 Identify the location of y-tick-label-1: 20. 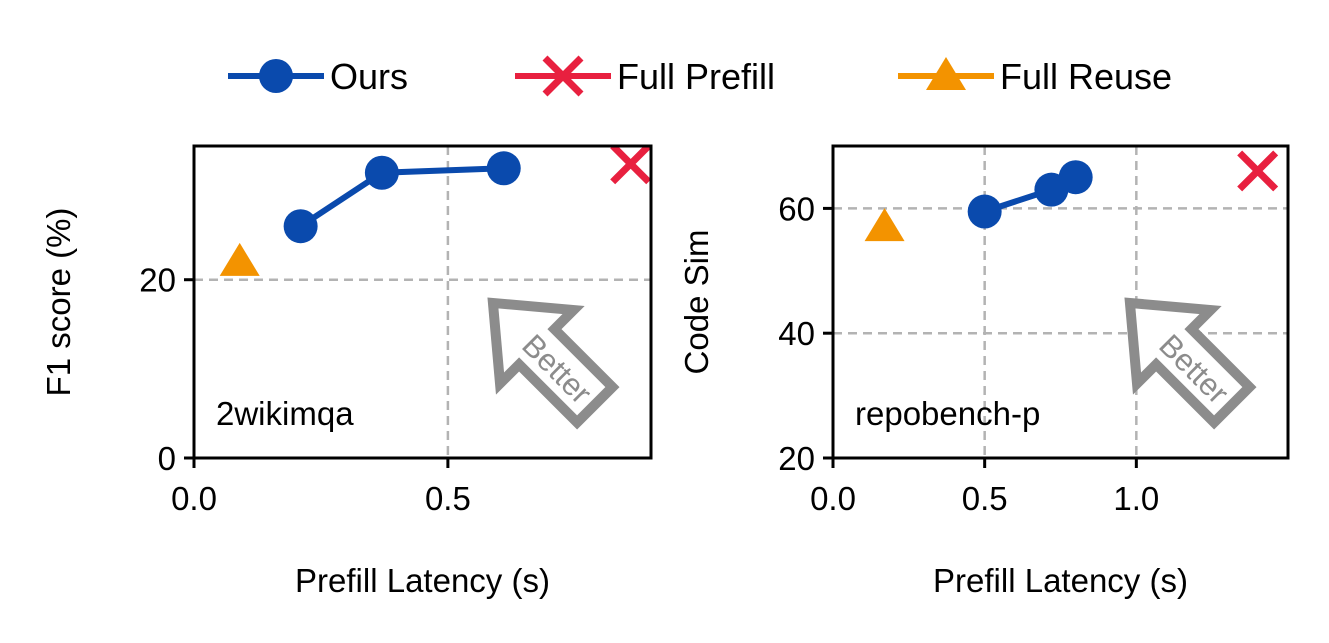
(157, 280).